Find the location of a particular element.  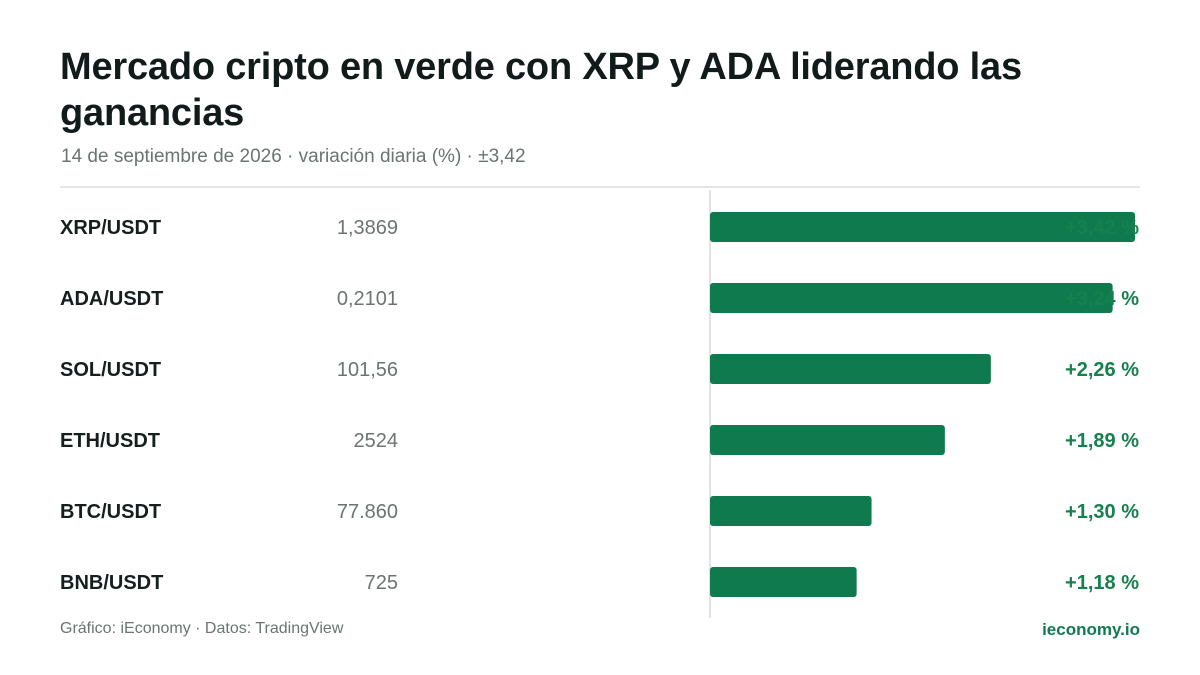

header-divider is located at coordinates (600, 187).